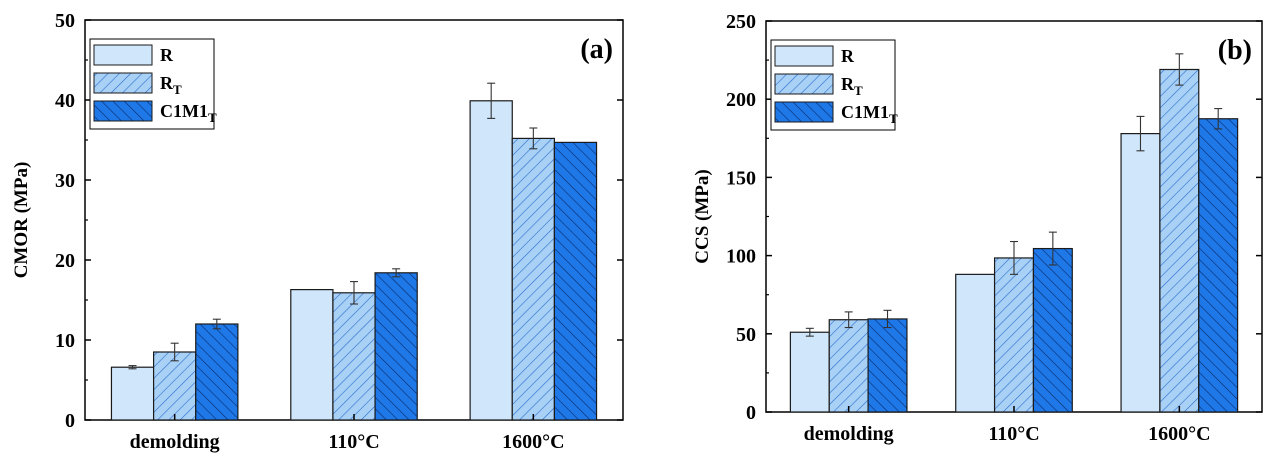 The width and height of the screenshot is (1269, 466). I want to click on y-axis-label: CCS (MPa), so click(702, 216).